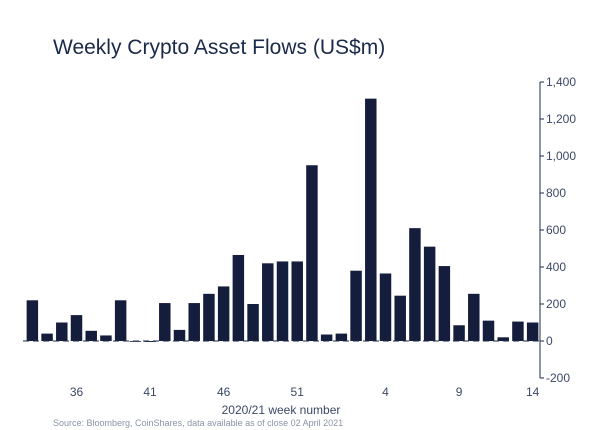  I want to click on x-tick-label: 46, so click(224, 392).